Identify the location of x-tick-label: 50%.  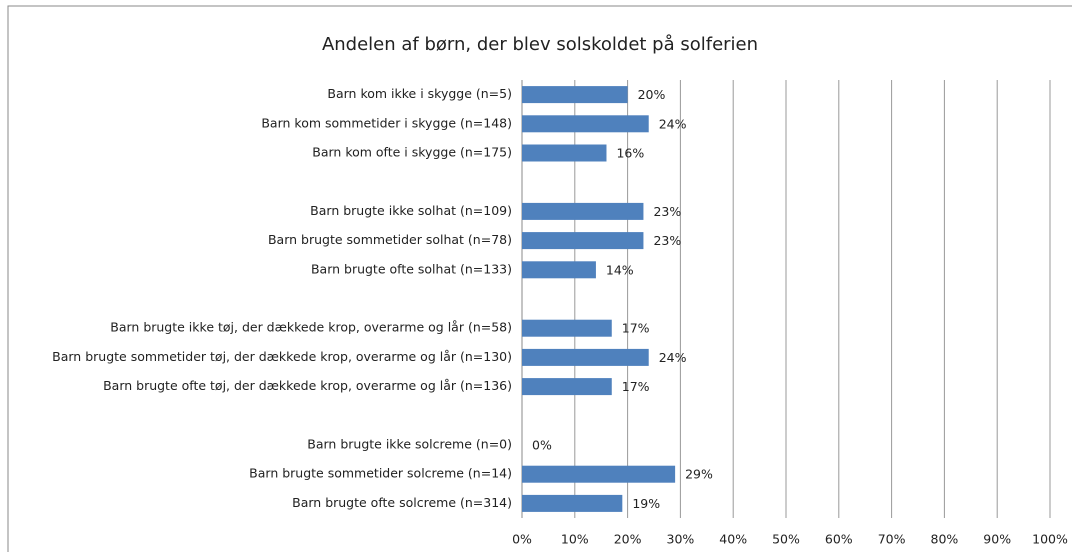
(786, 539).